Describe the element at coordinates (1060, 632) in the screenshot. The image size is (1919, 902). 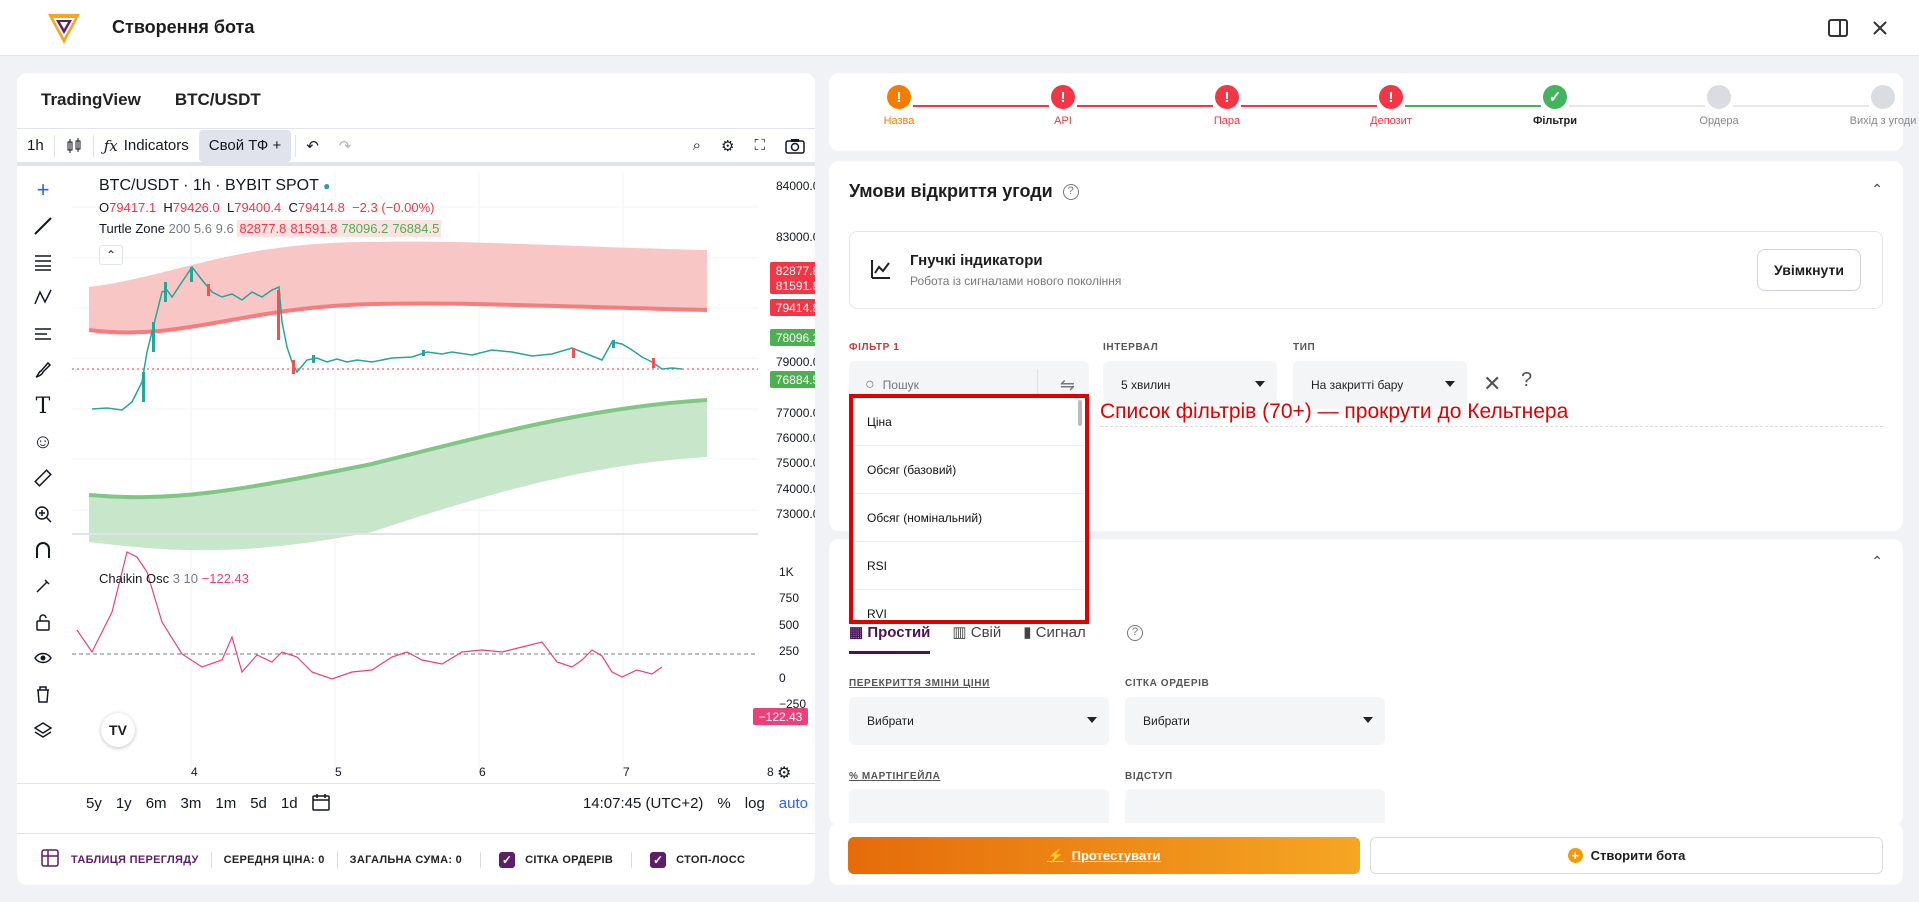
I see `tab-label: Сигнал` at that location.